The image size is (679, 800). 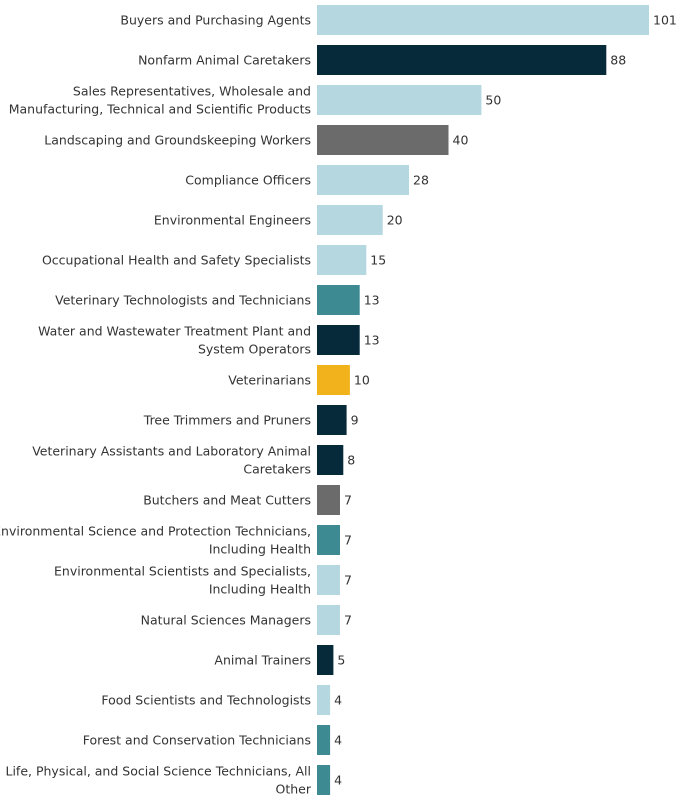 What do you see at coordinates (665, 20) in the screenshot?
I see `value-label: 101` at bounding box center [665, 20].